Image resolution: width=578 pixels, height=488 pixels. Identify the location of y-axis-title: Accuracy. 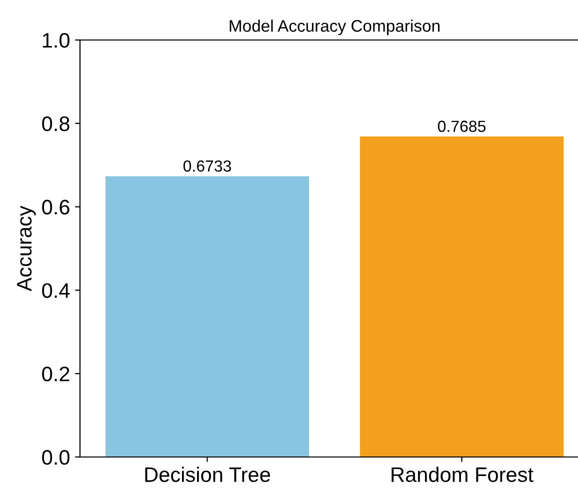
(26, 249).